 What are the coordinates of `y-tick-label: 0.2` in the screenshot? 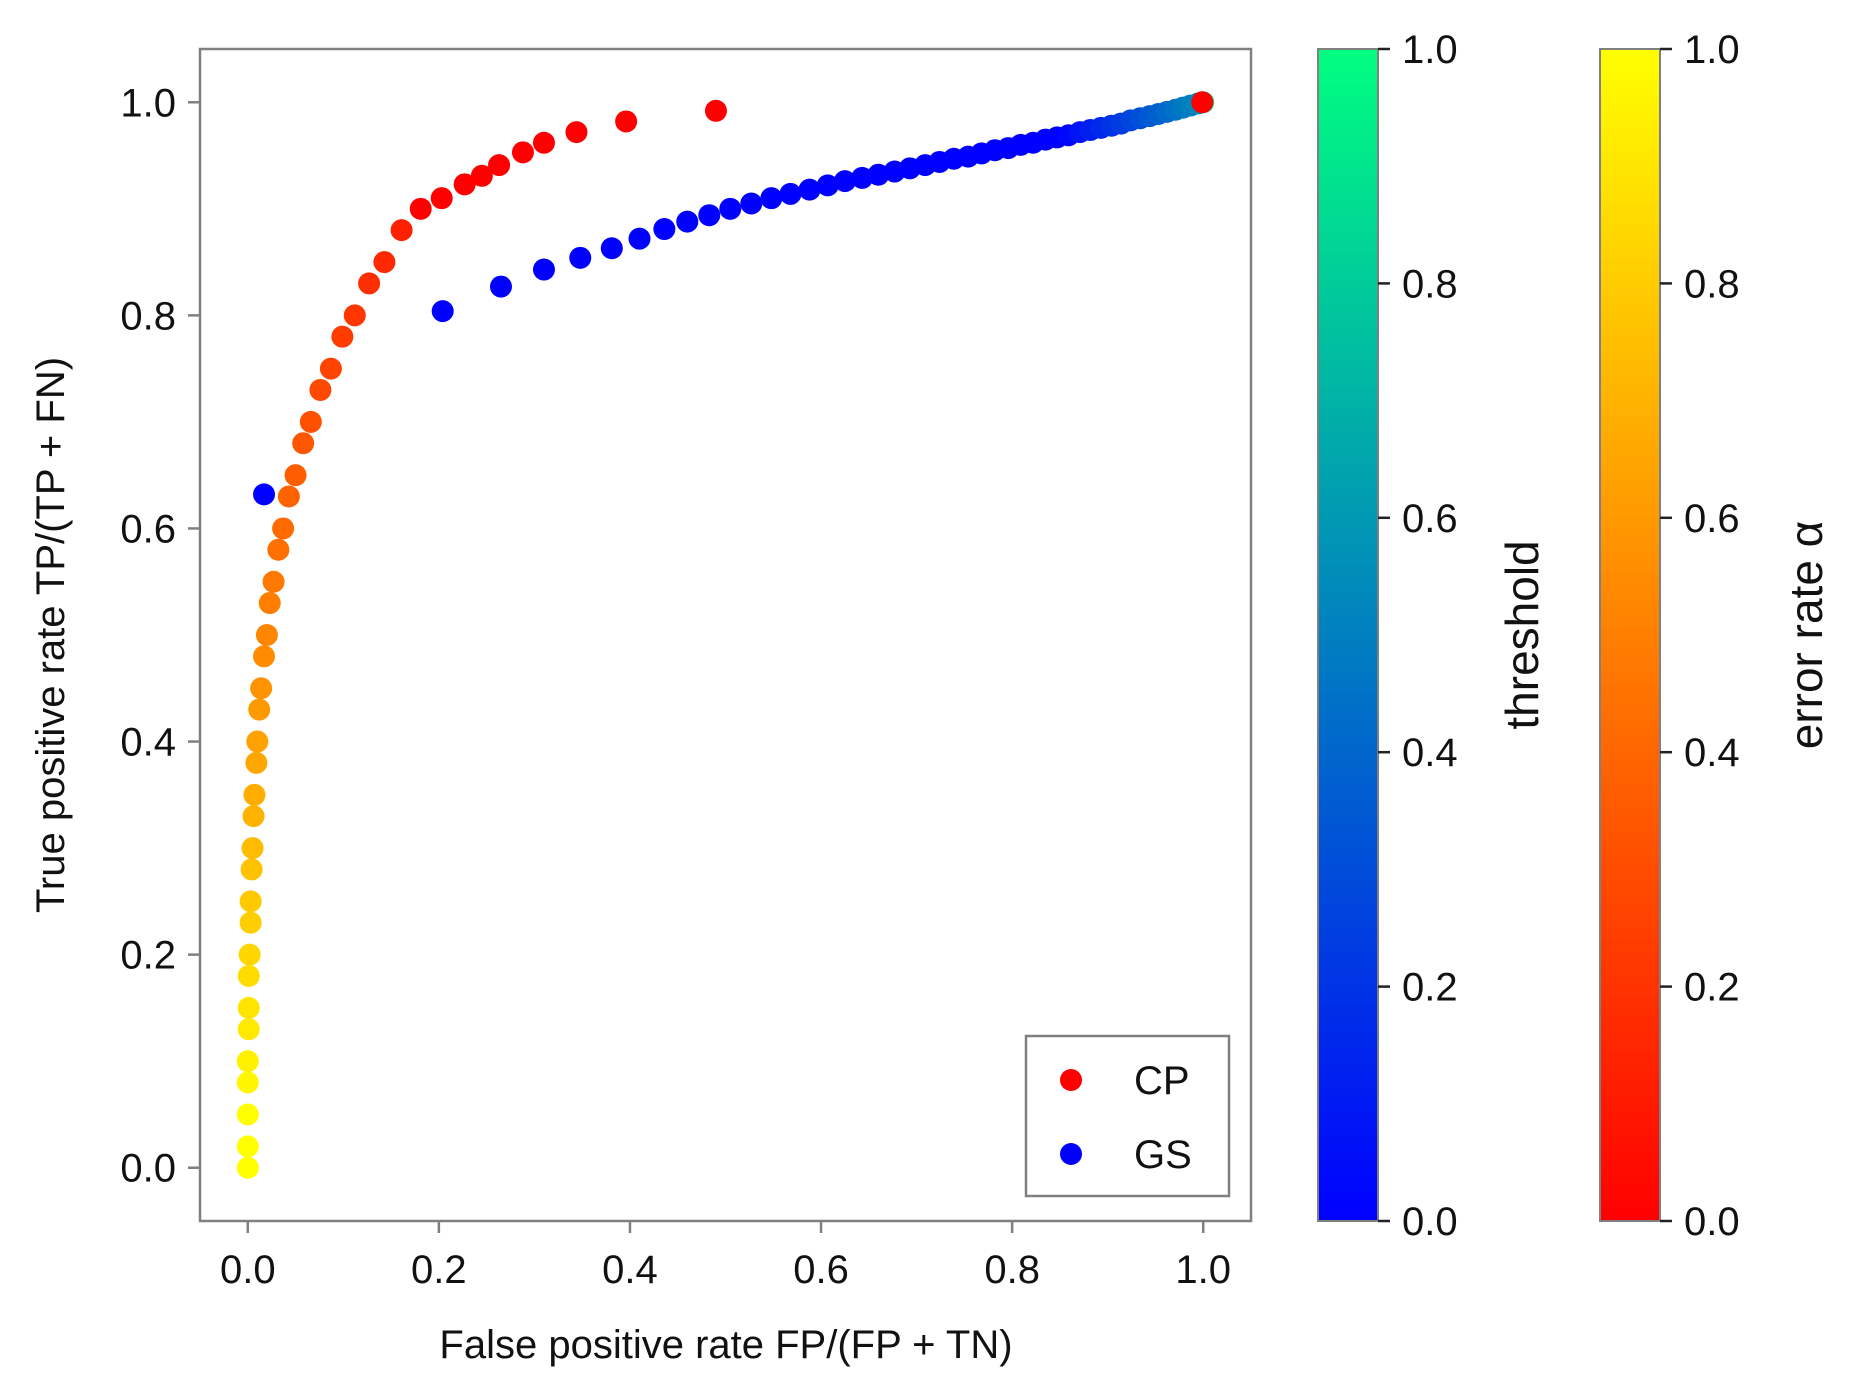 It's located at (148, 956).